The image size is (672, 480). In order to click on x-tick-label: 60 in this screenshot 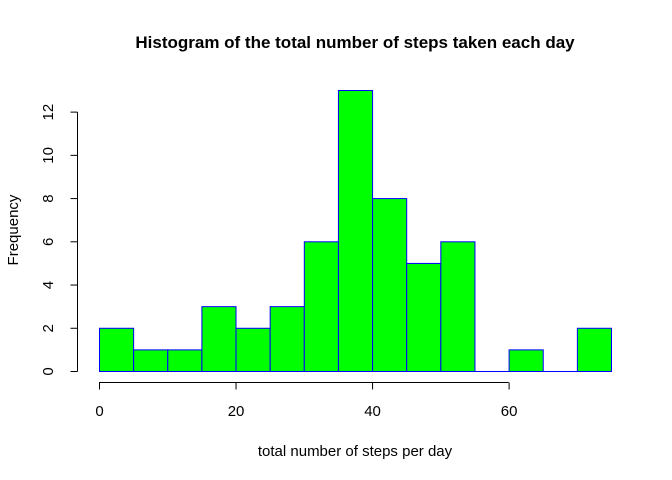, I will do `click(509, 411)`.